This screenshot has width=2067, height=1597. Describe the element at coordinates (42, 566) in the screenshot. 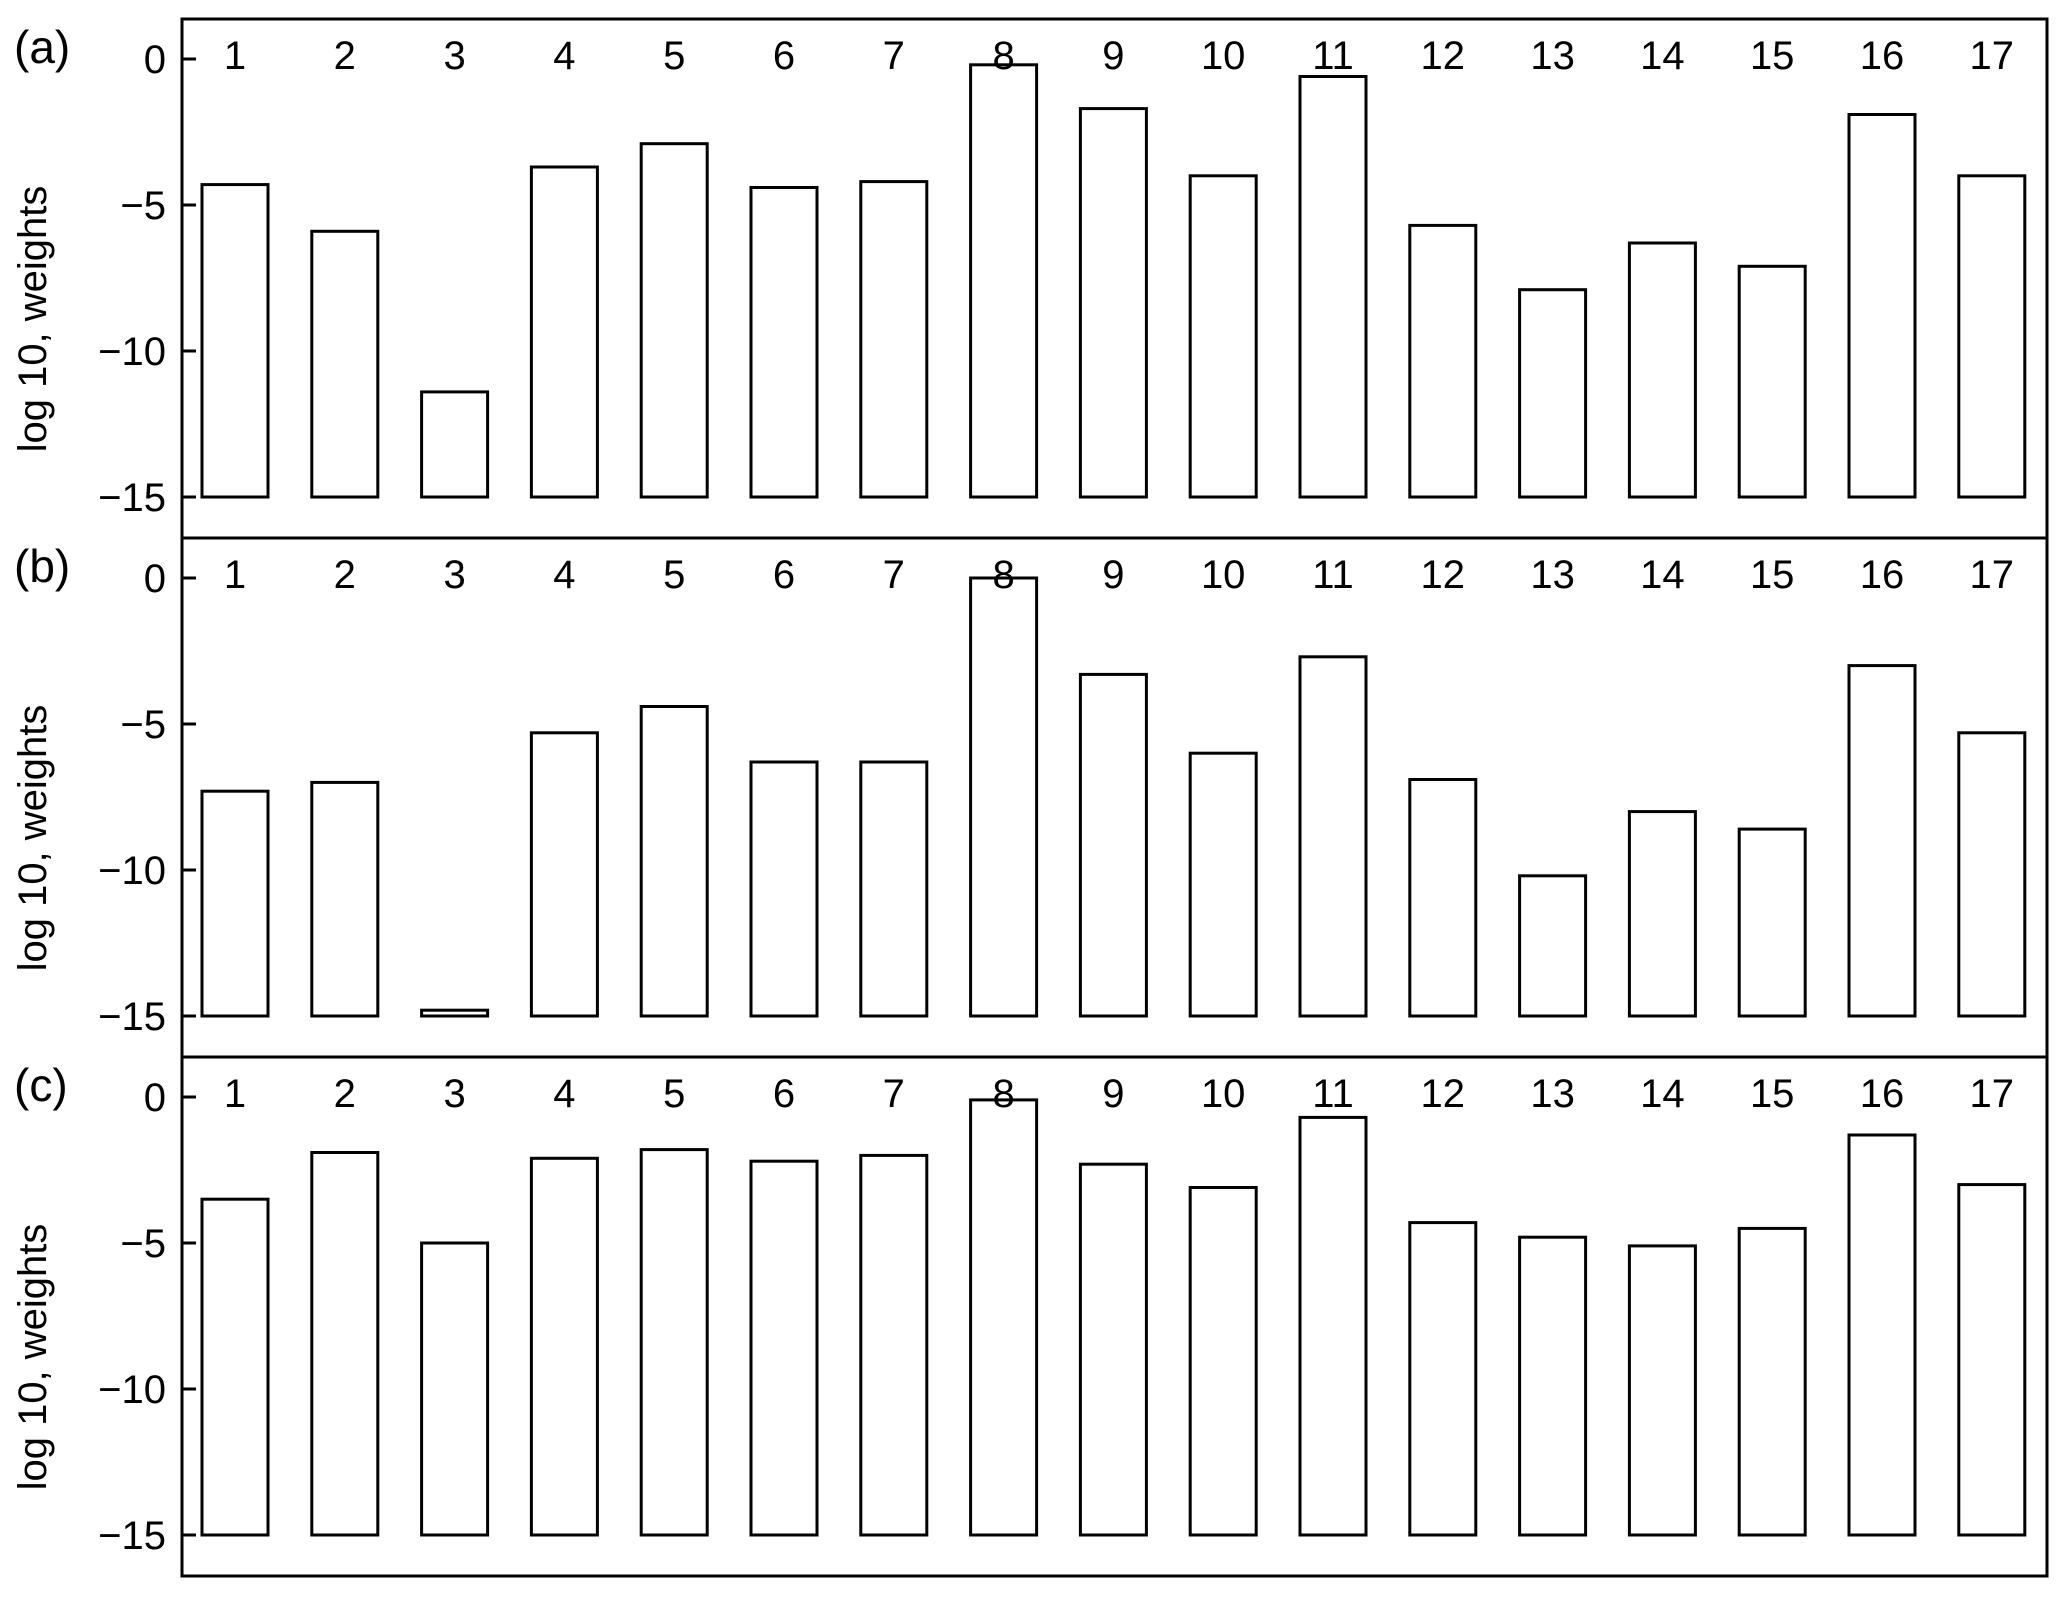

I see `panel-label: (b)` at that location.